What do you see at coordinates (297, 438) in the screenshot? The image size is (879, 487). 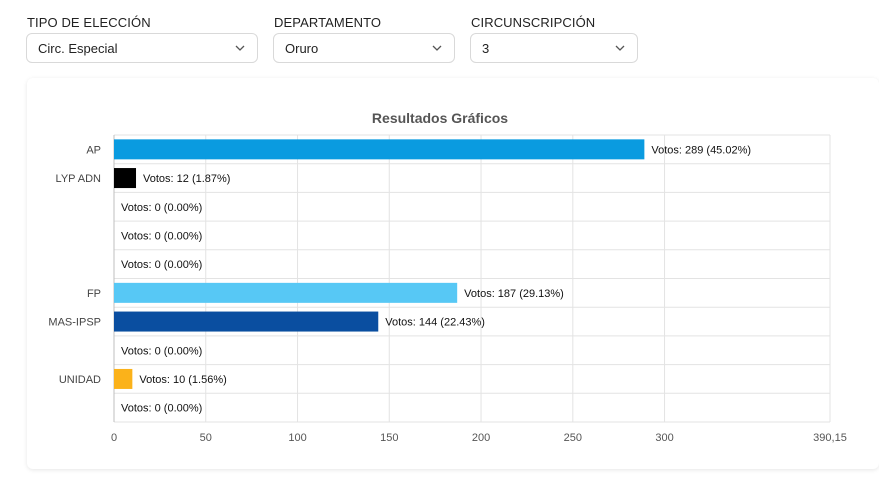 I see `x-tick-label: 100` at bounding box center [297, 438].